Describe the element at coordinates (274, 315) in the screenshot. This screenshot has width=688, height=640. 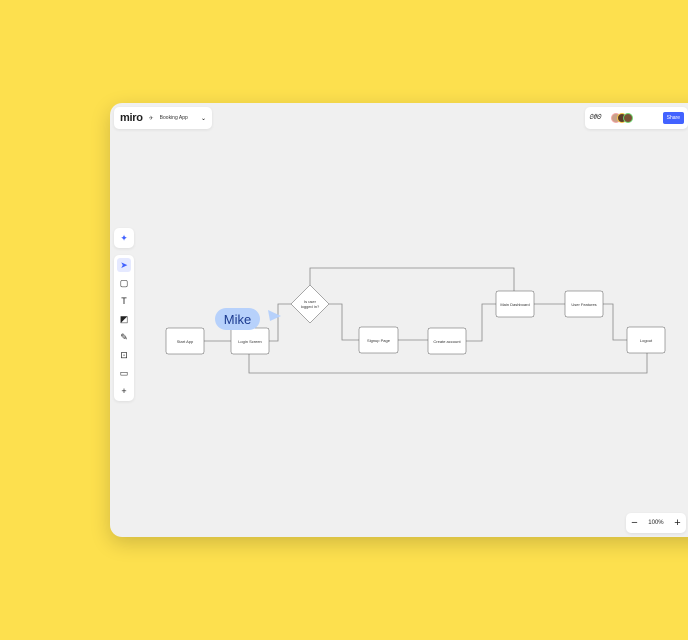
I see `cursor-arrow-icon` at that location.